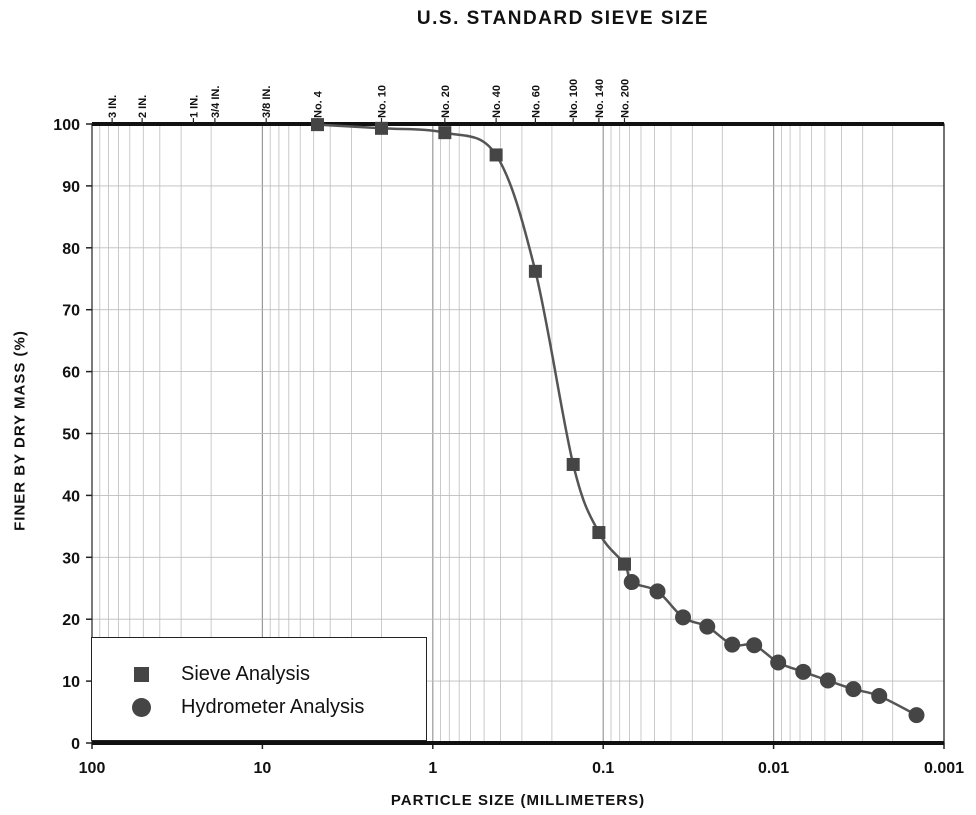  I want to click on legend-label-hydrometer: Hydrometer Analysis, so click(273, 707).